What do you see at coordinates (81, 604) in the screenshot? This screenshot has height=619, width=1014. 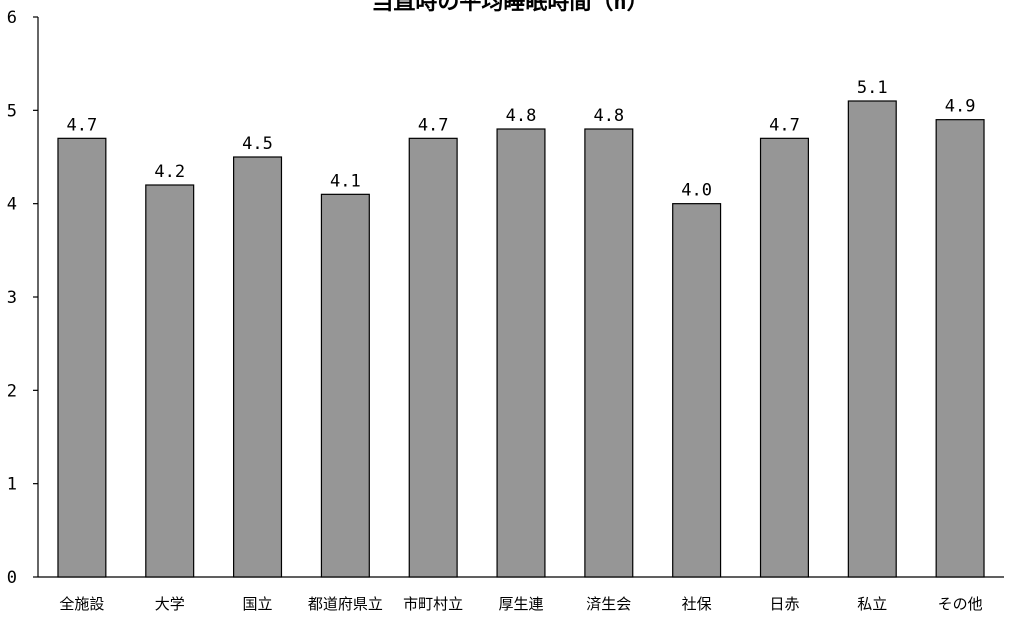 I see `x-tick-label: 全施設` at bounding box center [81, 604].